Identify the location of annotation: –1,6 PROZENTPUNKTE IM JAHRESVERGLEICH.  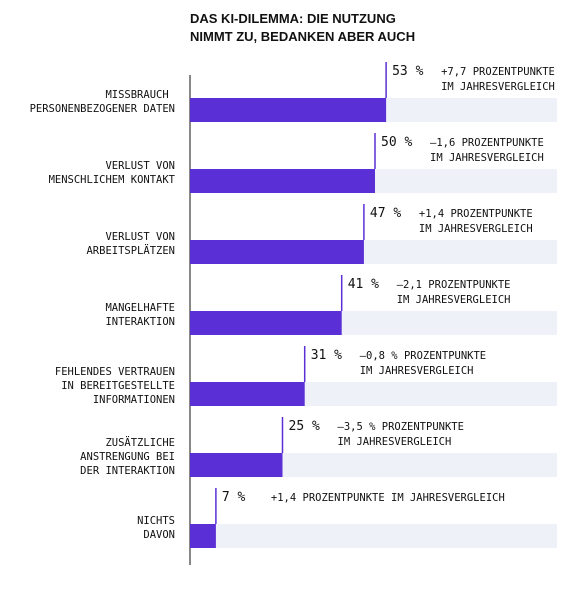
(487, 150).